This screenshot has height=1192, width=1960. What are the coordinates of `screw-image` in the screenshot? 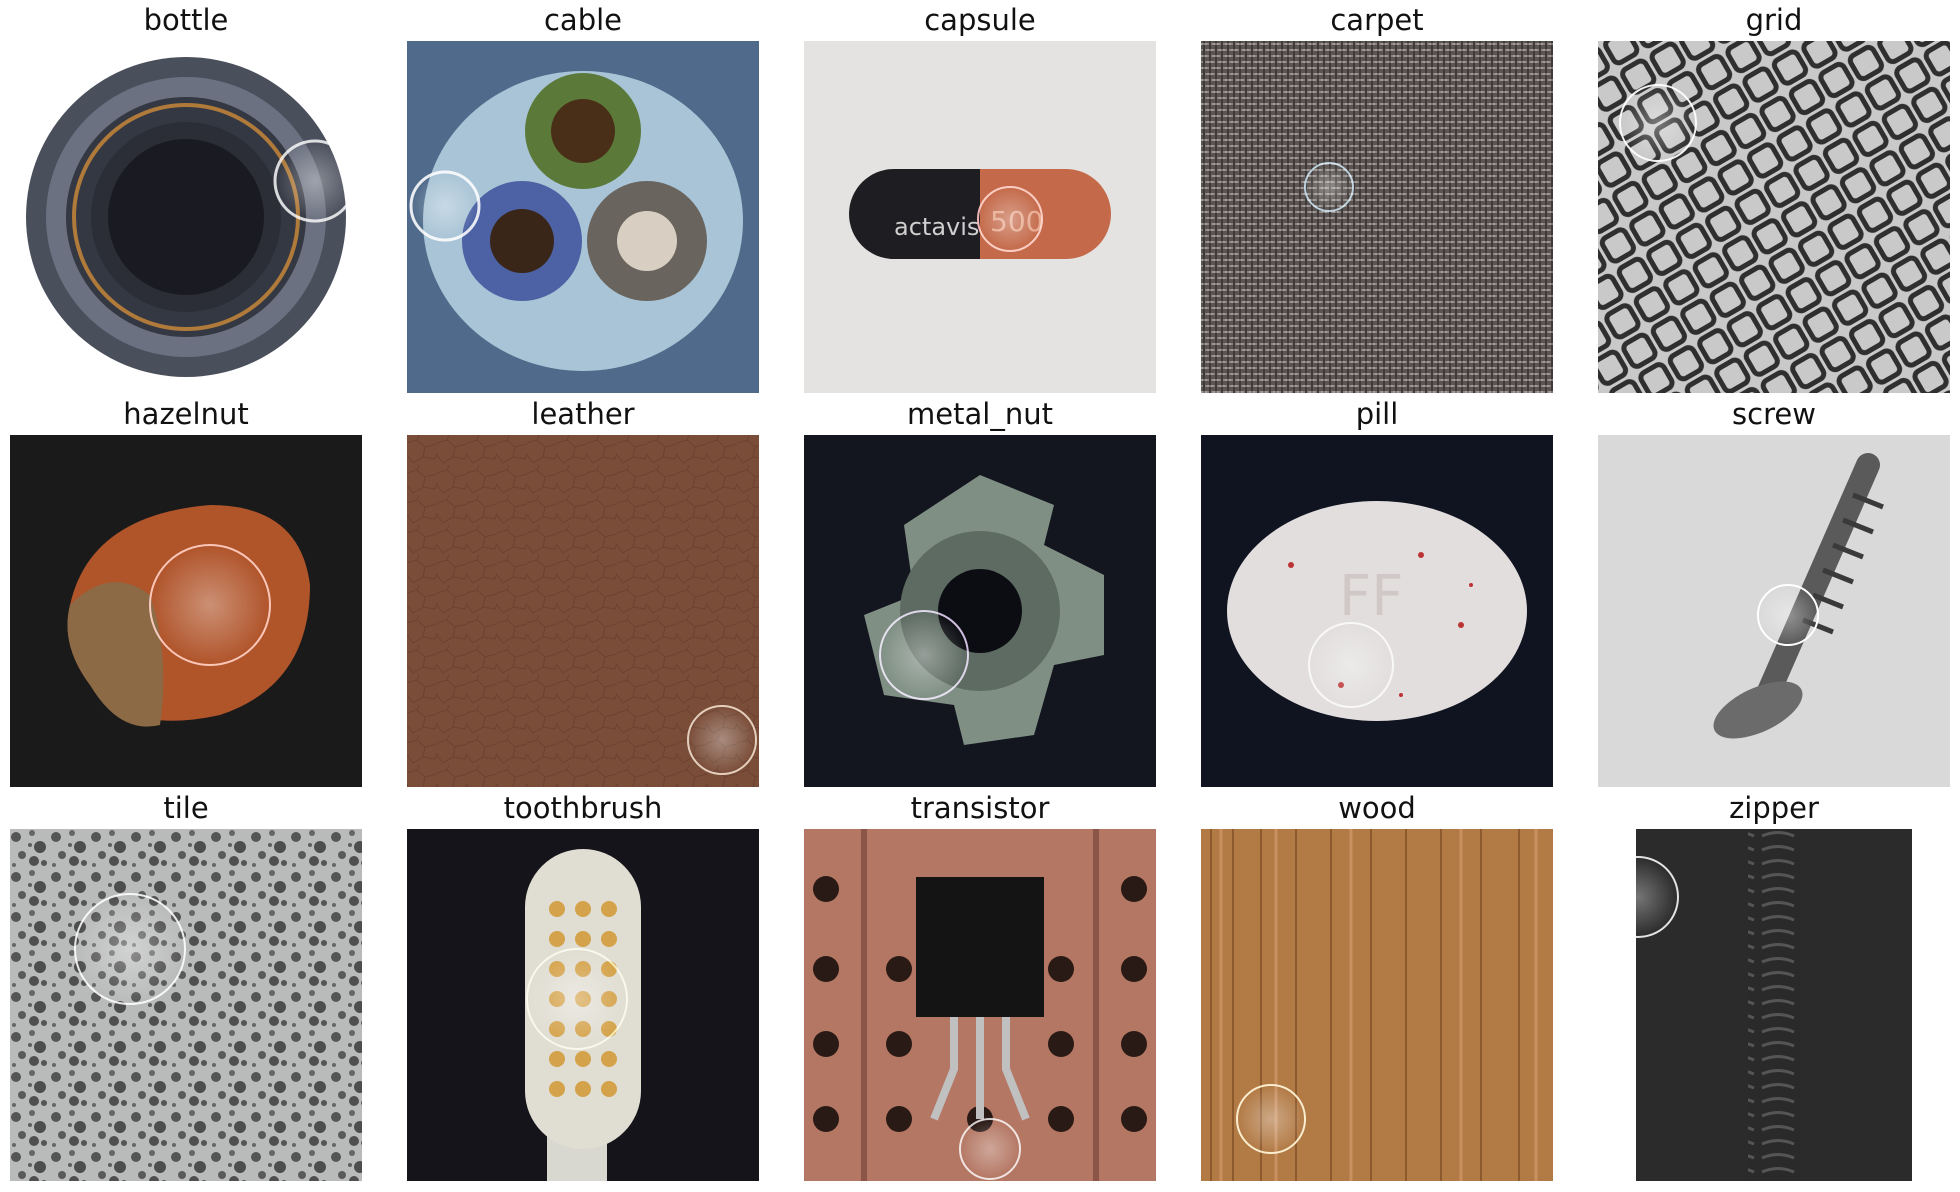 It's located at (1774, 611).